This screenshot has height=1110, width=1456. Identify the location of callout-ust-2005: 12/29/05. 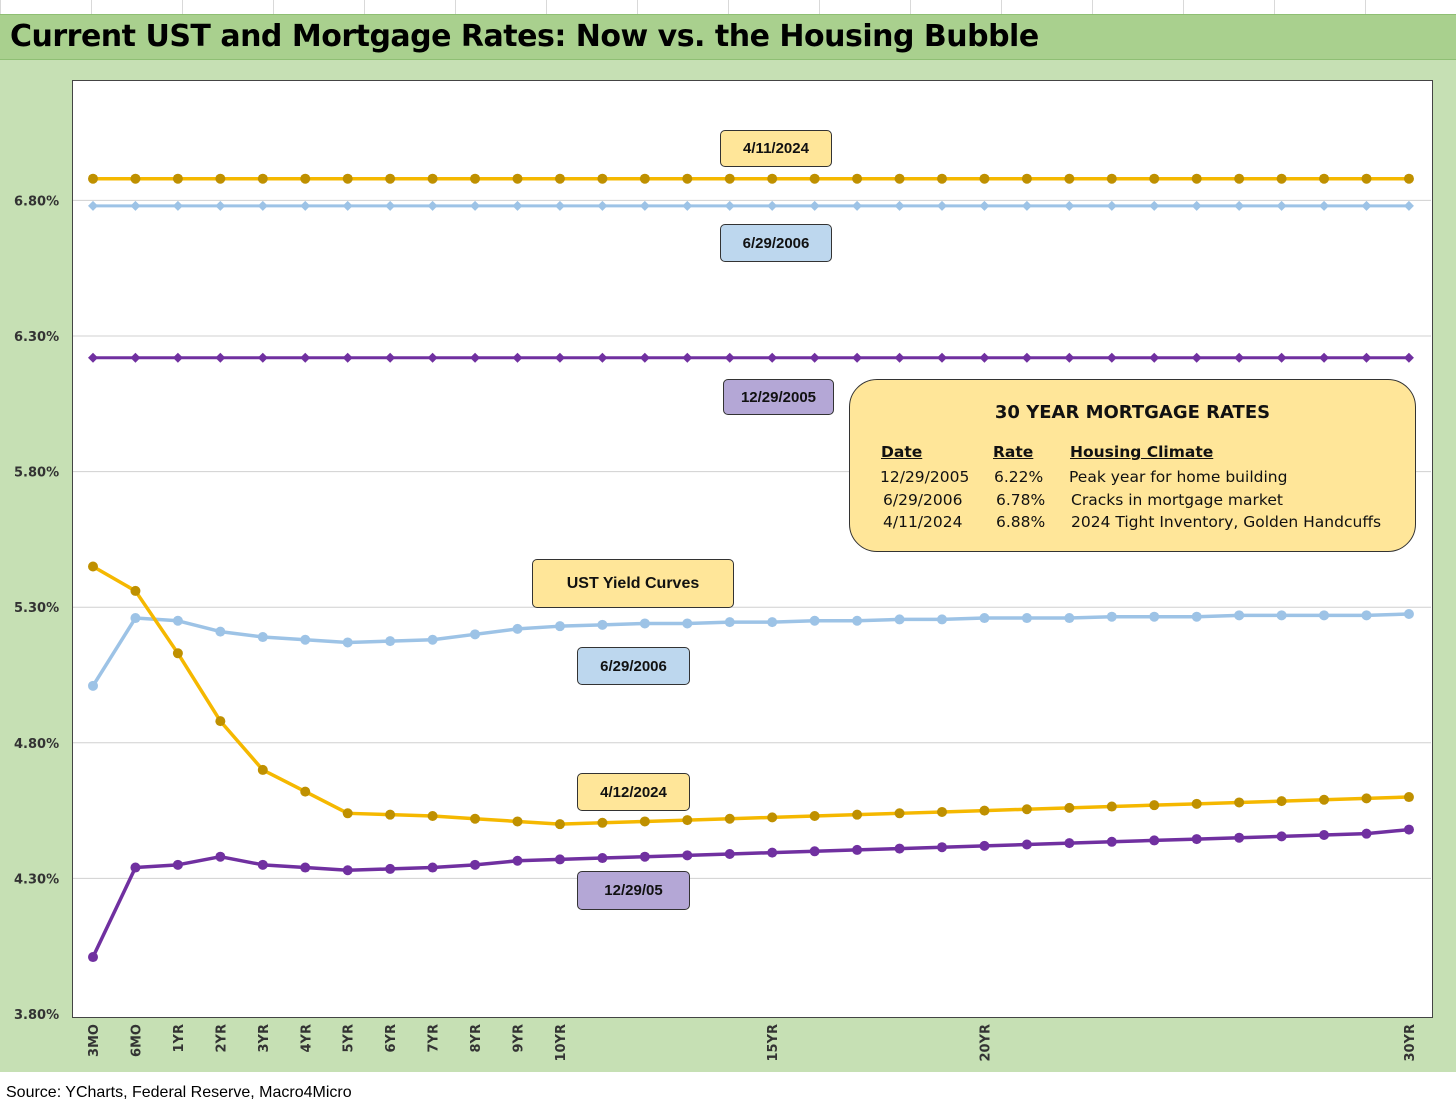
(633, 890).